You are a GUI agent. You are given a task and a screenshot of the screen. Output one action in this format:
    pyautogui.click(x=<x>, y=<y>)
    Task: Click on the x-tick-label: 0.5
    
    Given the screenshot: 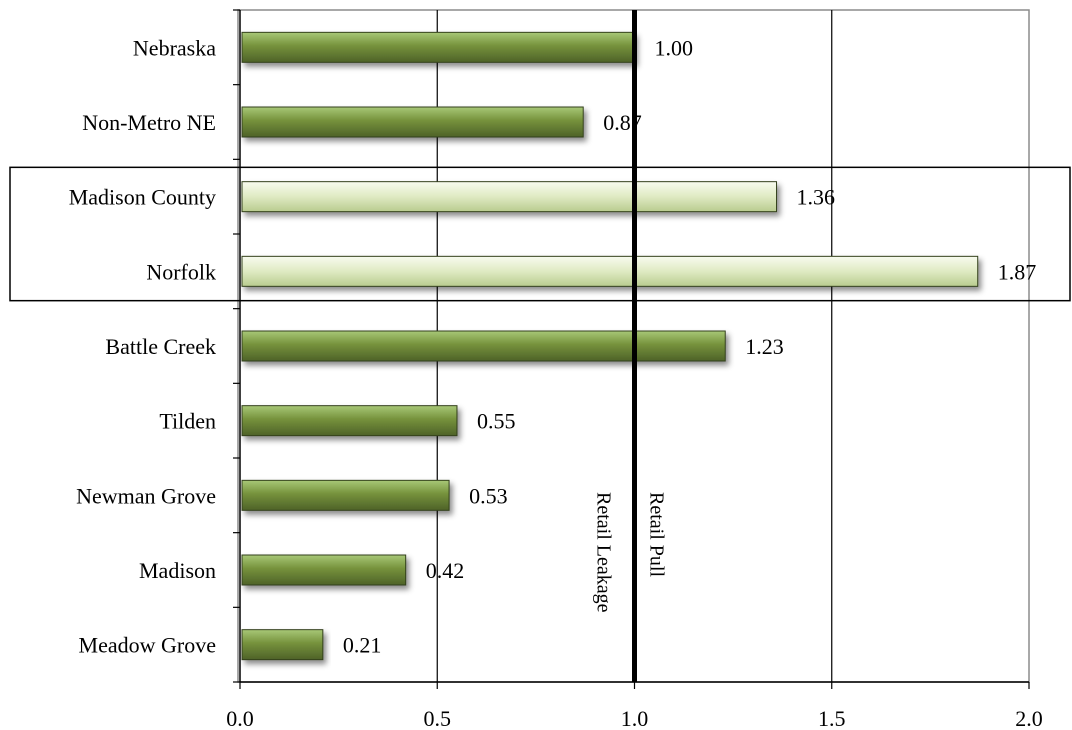 What is the action you would take?
    pyautogui.click(x=438, y=718)
    